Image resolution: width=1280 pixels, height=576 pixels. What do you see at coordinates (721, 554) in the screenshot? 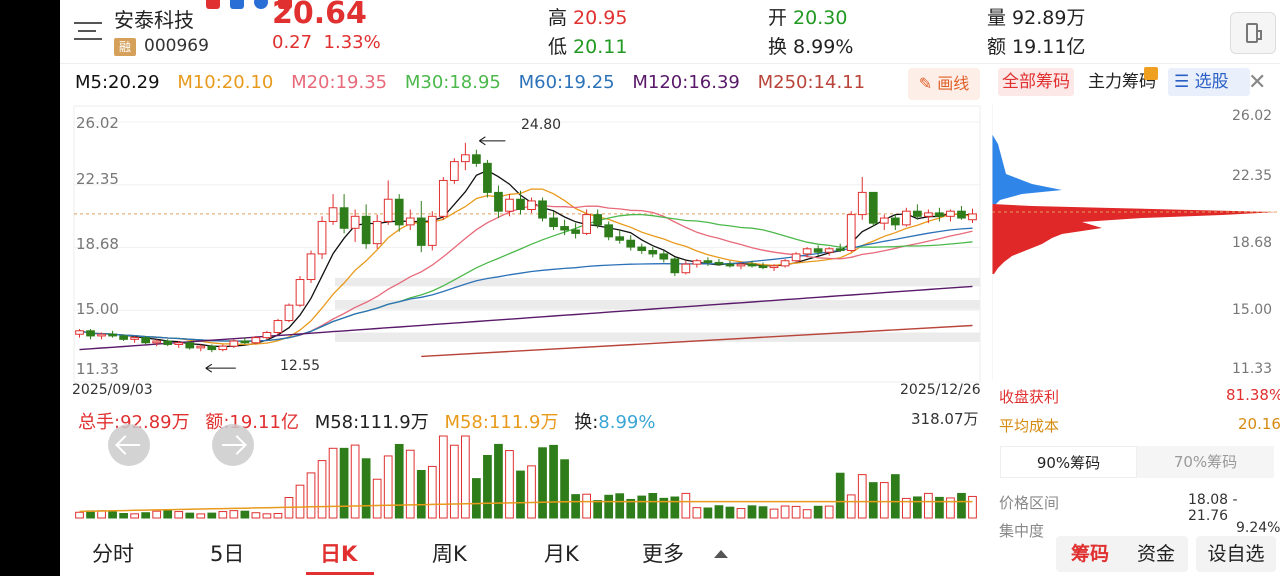
I see `expand-up-icon` at bounding box center [721, 554].